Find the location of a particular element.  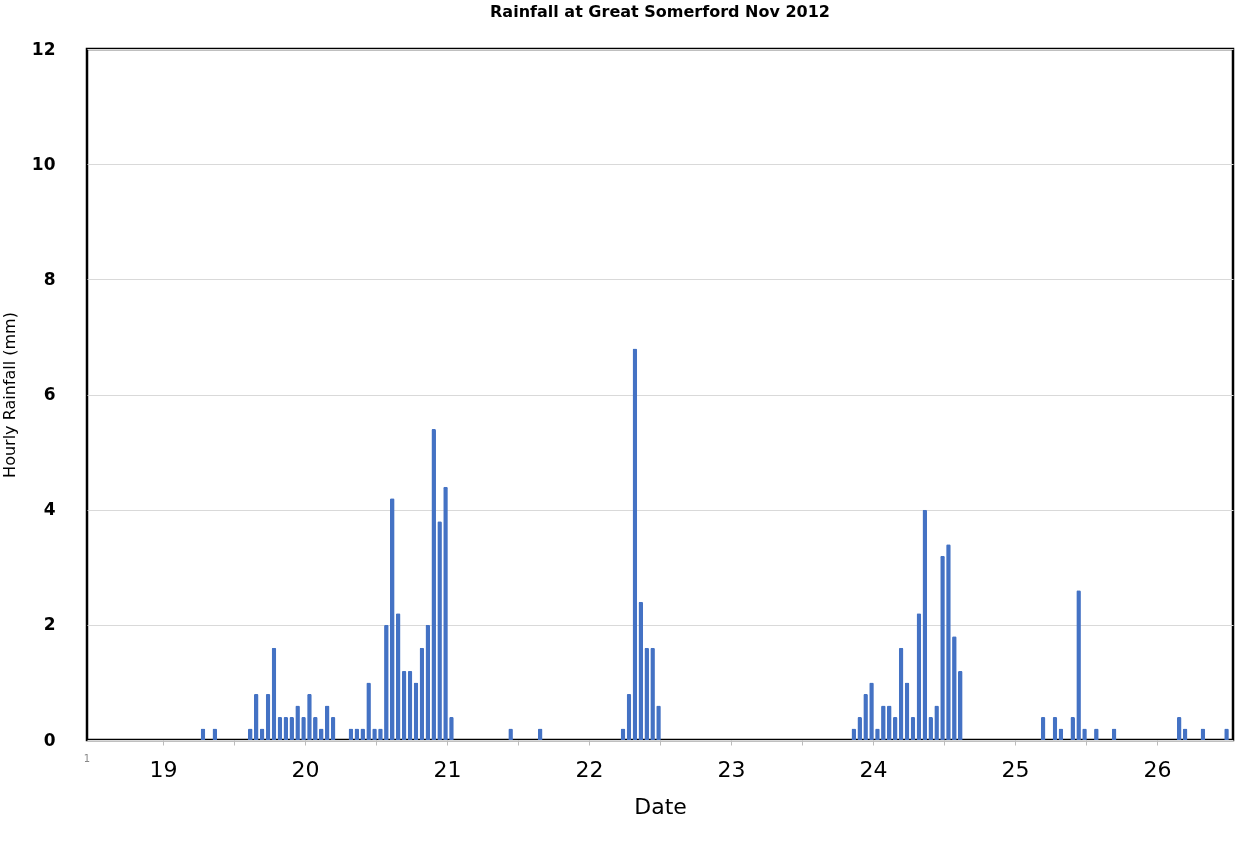

x-tick-label: 21 is located at coordinates (447, 769).